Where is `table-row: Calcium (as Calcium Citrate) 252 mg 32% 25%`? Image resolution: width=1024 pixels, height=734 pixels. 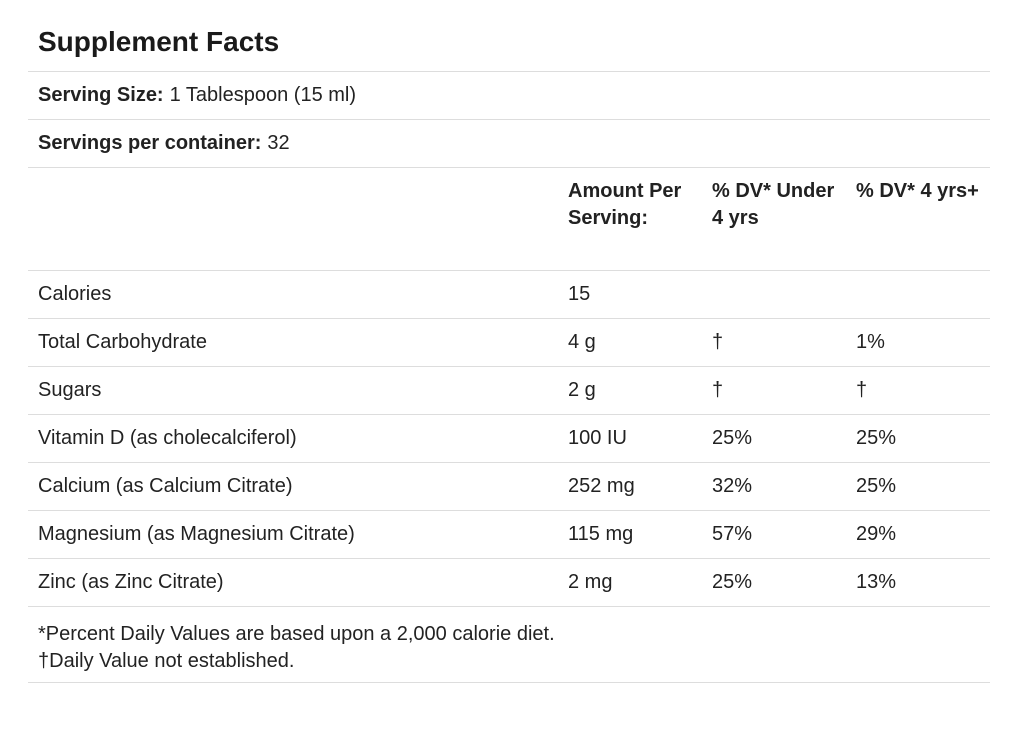
table-row: Calcium (as Calcium Citrate) 252 mg 32% 25% is located at coordinates (509, 486).